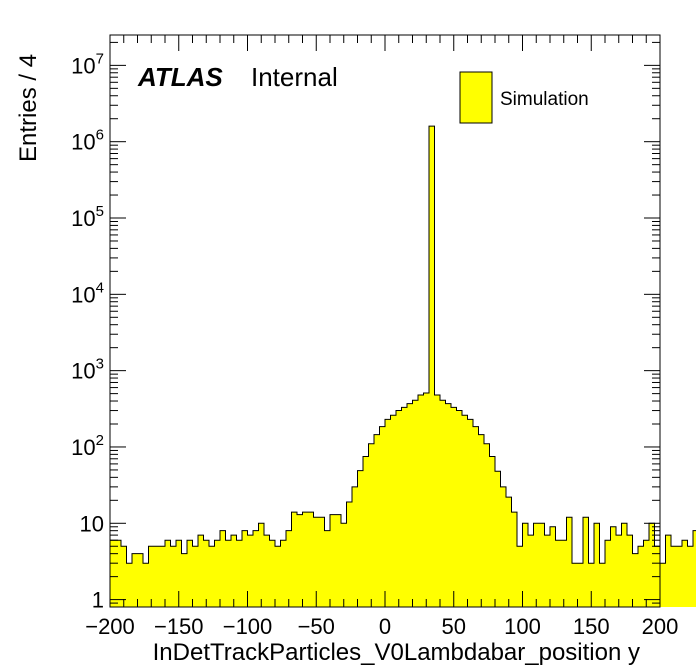 This screenshot has height=672, width=696. I want to click on y-axis-title: Entries / 4, so click(28, 108).